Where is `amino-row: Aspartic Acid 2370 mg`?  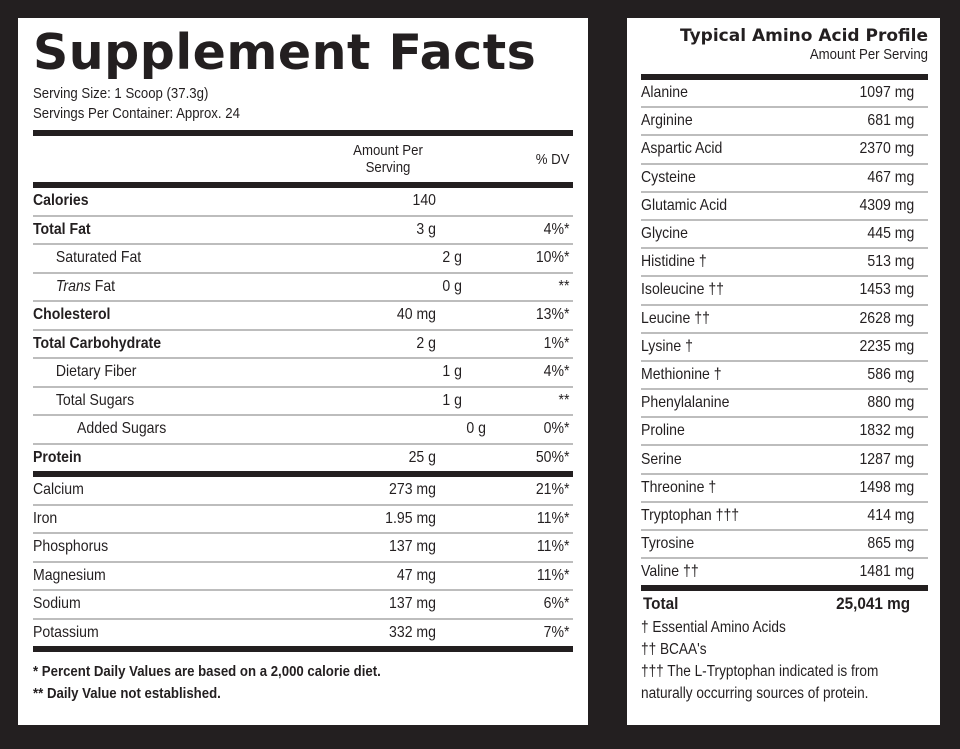
amino-row: Aspartic Acid 2370 mg is located at coordinates (784, 150).